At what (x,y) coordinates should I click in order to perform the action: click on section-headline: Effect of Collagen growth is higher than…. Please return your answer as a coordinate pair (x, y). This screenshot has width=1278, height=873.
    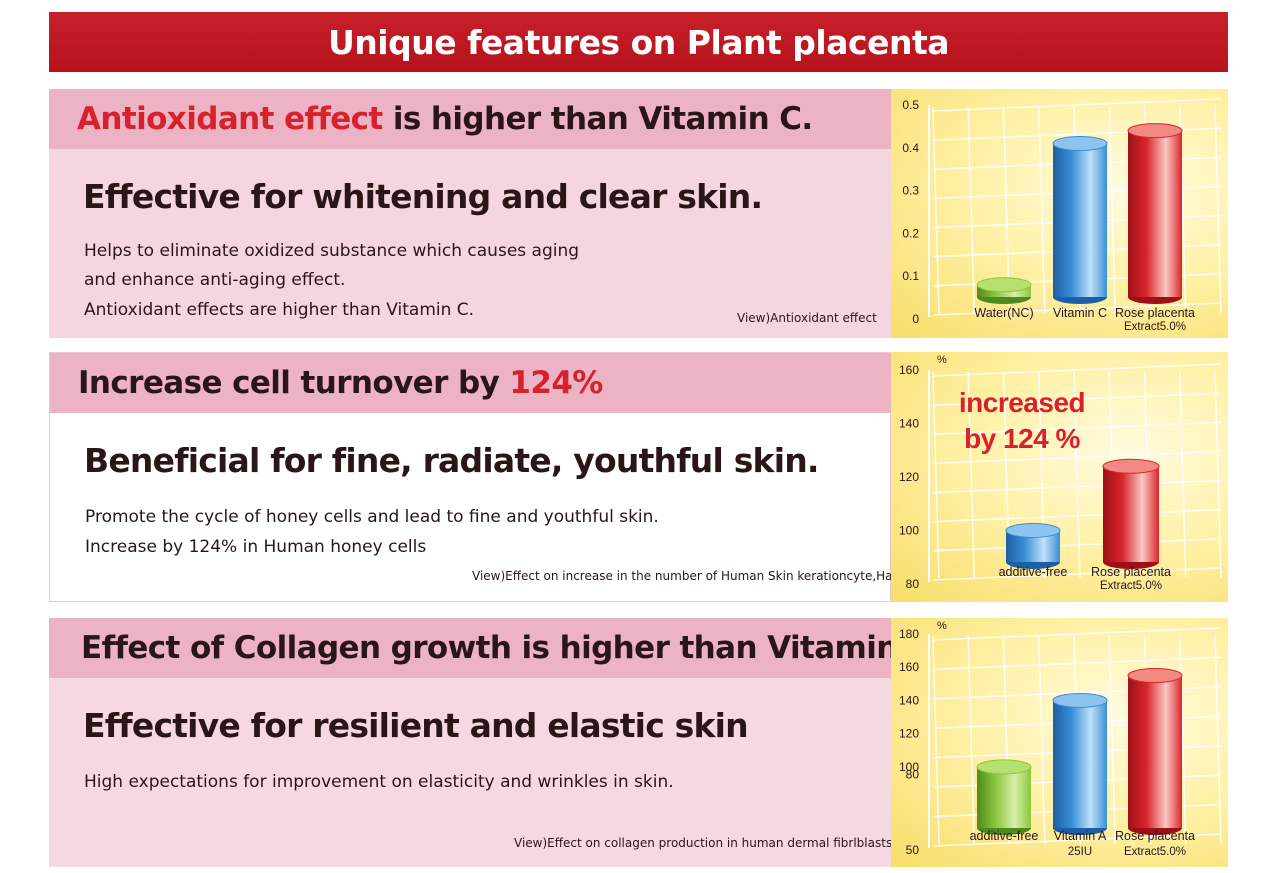
    Looking at the image, I should click on (496, 648).